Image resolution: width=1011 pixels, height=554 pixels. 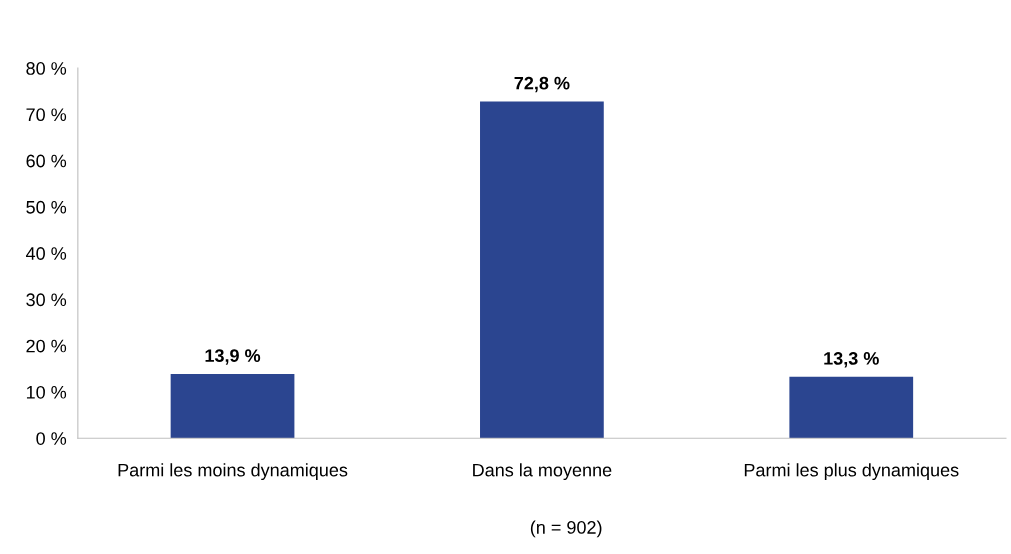 I want to click on y-tick-label: 40 %, so click(x=46, y=253).